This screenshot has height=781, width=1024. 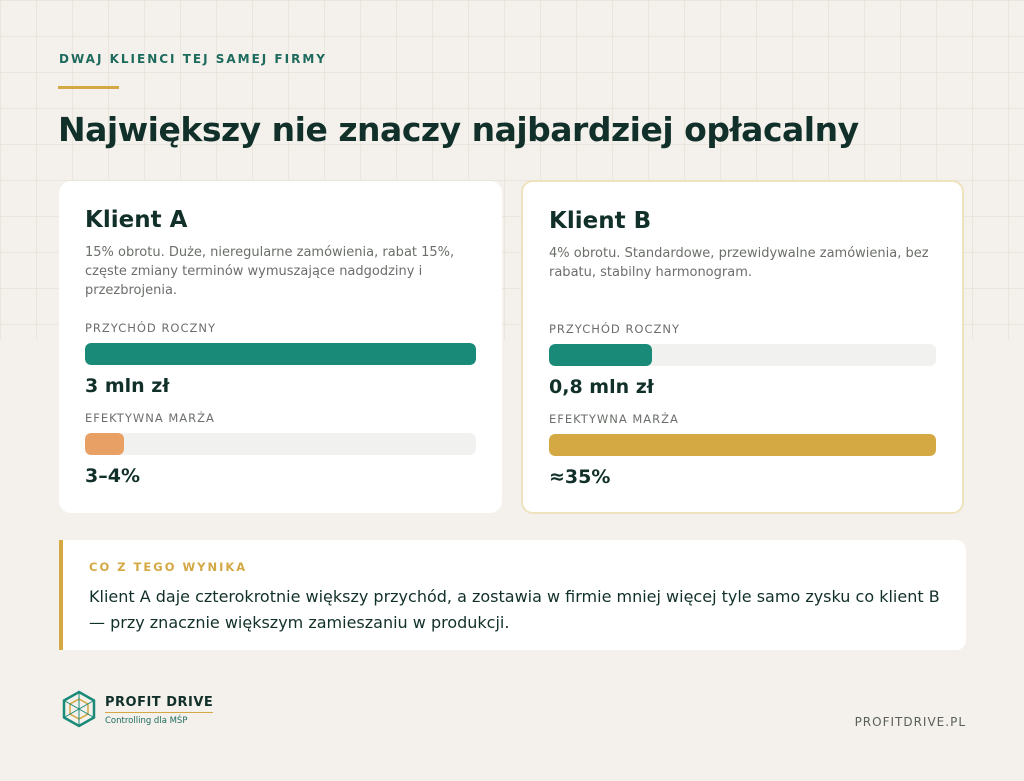 What do you see at coordinates (136, 220) in the screenshot?
I see `card-title: Klient A` at bounding box center [136, 220].